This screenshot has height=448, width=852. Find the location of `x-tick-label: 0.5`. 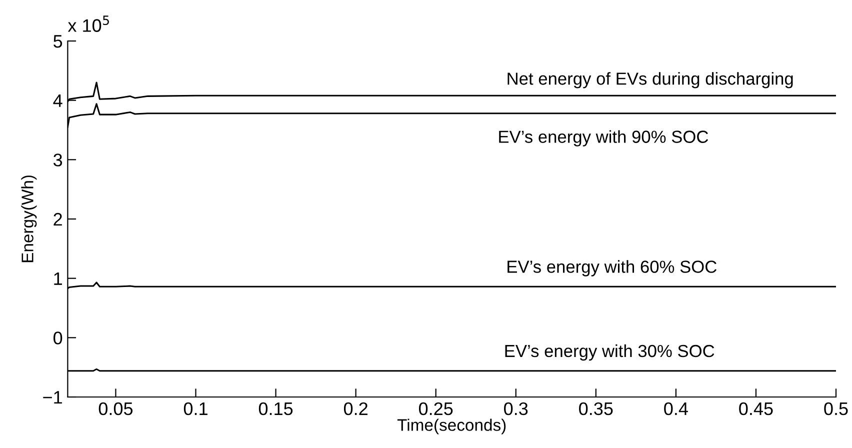

x-tick-label: 0.5 is located at coordinates (836, 409).